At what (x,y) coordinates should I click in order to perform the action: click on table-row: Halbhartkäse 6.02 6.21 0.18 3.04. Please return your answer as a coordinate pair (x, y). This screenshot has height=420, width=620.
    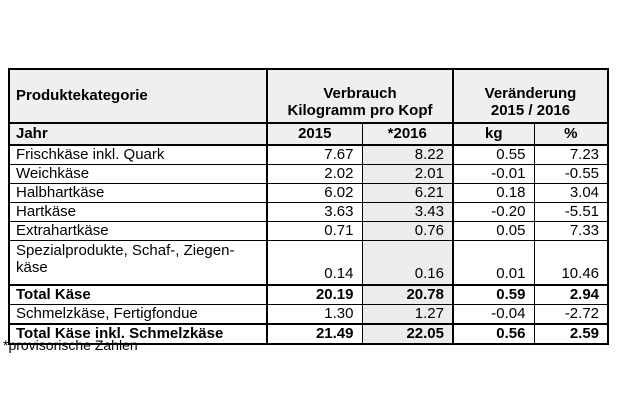
    Looking at the image, I should click on (308, 193).